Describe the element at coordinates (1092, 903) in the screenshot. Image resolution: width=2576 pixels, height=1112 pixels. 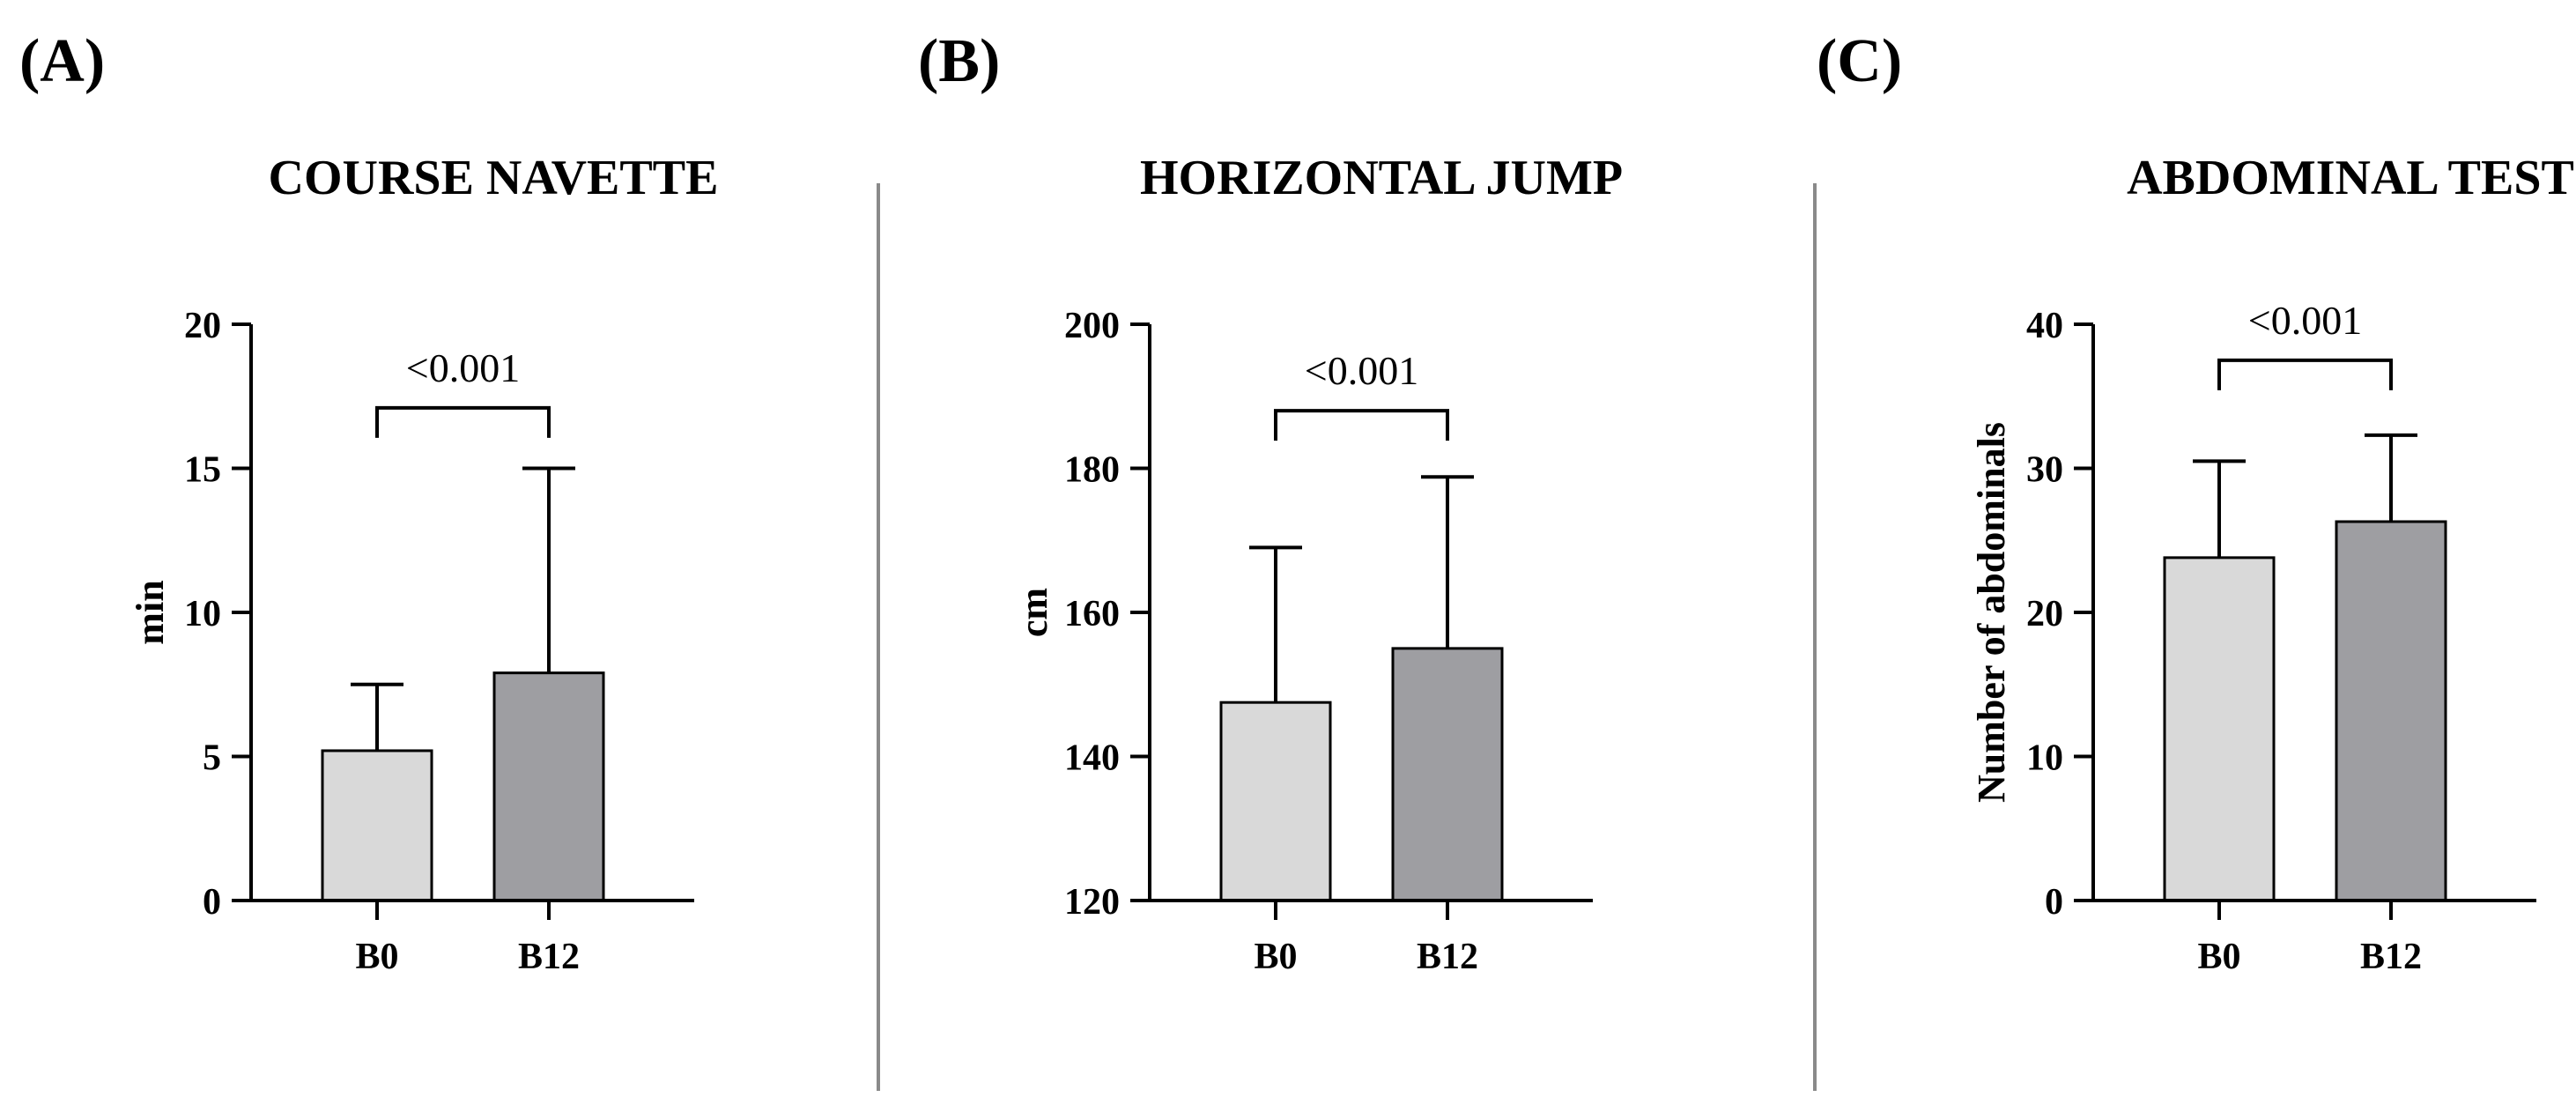
I see `y-tick-label: 120` at that location.